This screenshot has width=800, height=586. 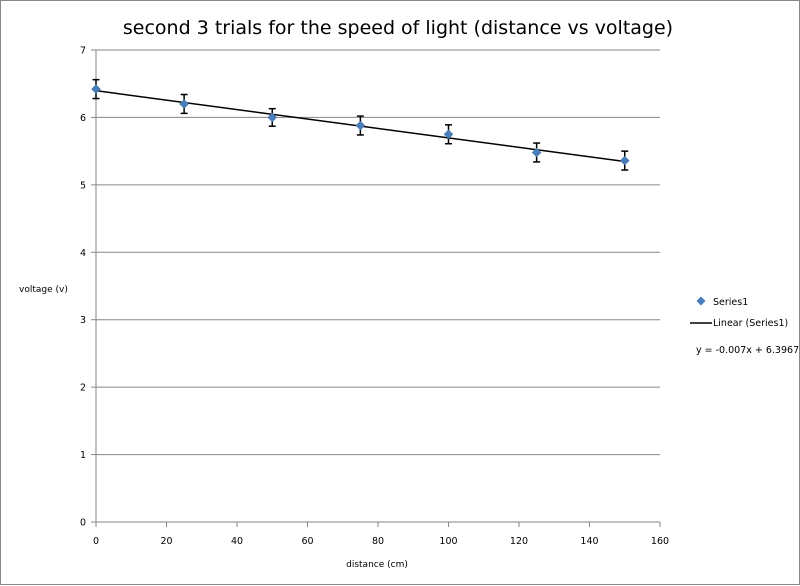 I want to click on x-tick-label-100: 100, so click(x=448, y=541).